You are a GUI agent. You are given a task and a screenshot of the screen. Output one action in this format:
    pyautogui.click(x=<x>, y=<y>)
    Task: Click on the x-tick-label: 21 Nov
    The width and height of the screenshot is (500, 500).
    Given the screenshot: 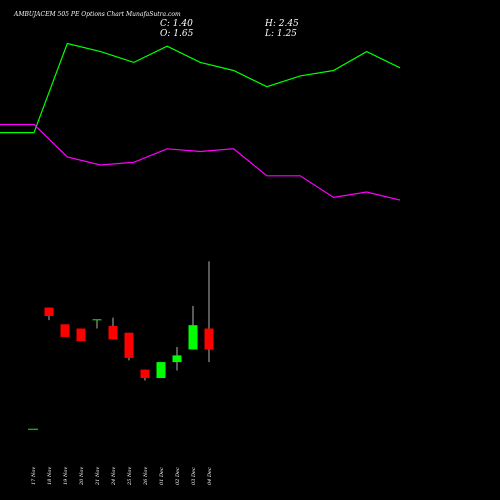 What is the action you would take?
    pyautogui.click(x=98, y=476)
    